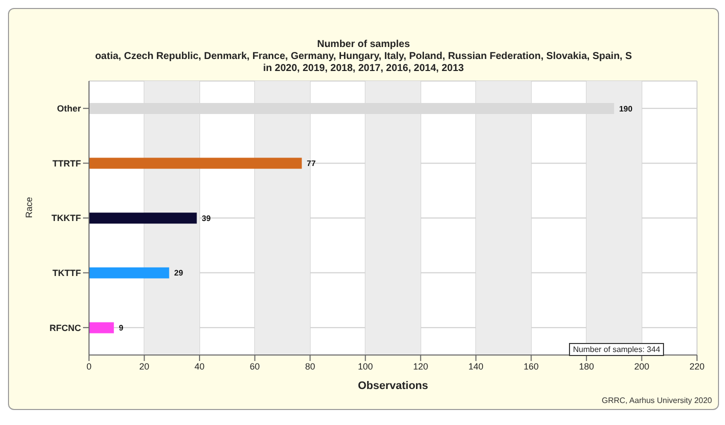 This screenshot has height=425, width=725. I want to click on chart-title: Number of samples, so click(363, 45).